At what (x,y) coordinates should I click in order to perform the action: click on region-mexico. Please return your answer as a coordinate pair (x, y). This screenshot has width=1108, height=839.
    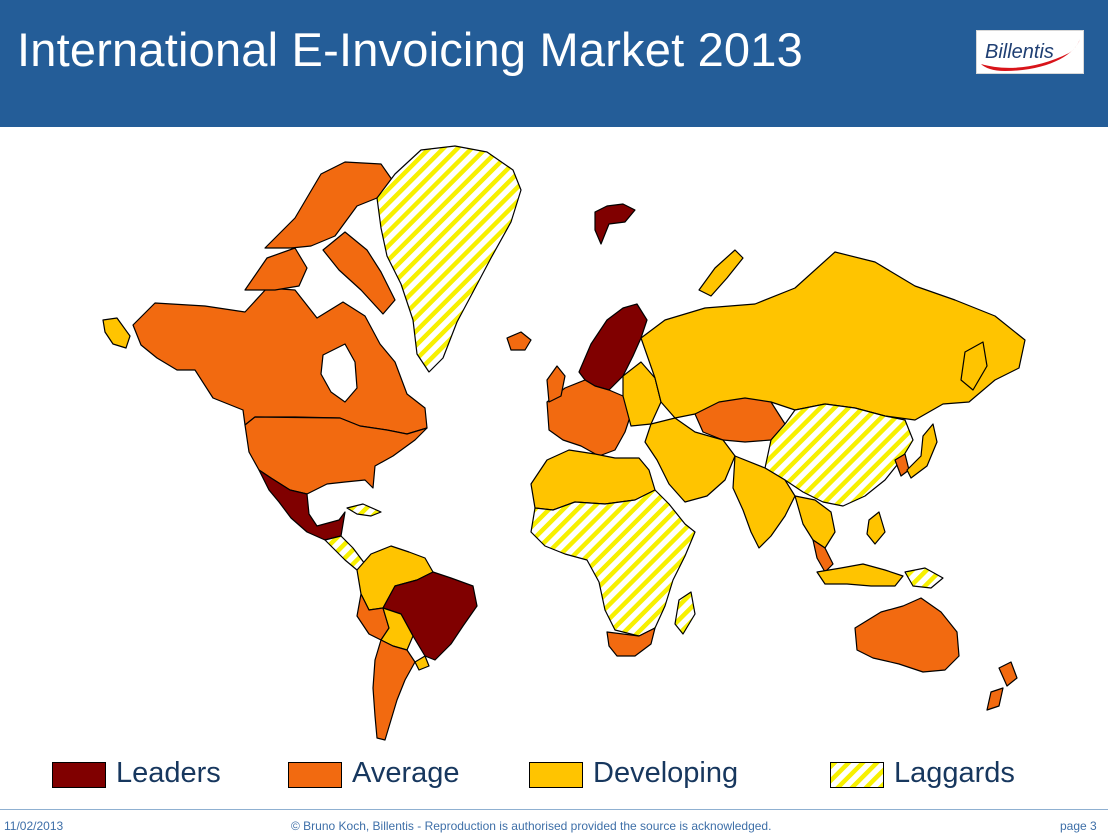
    Looking at the image, I should click on (302, 505).